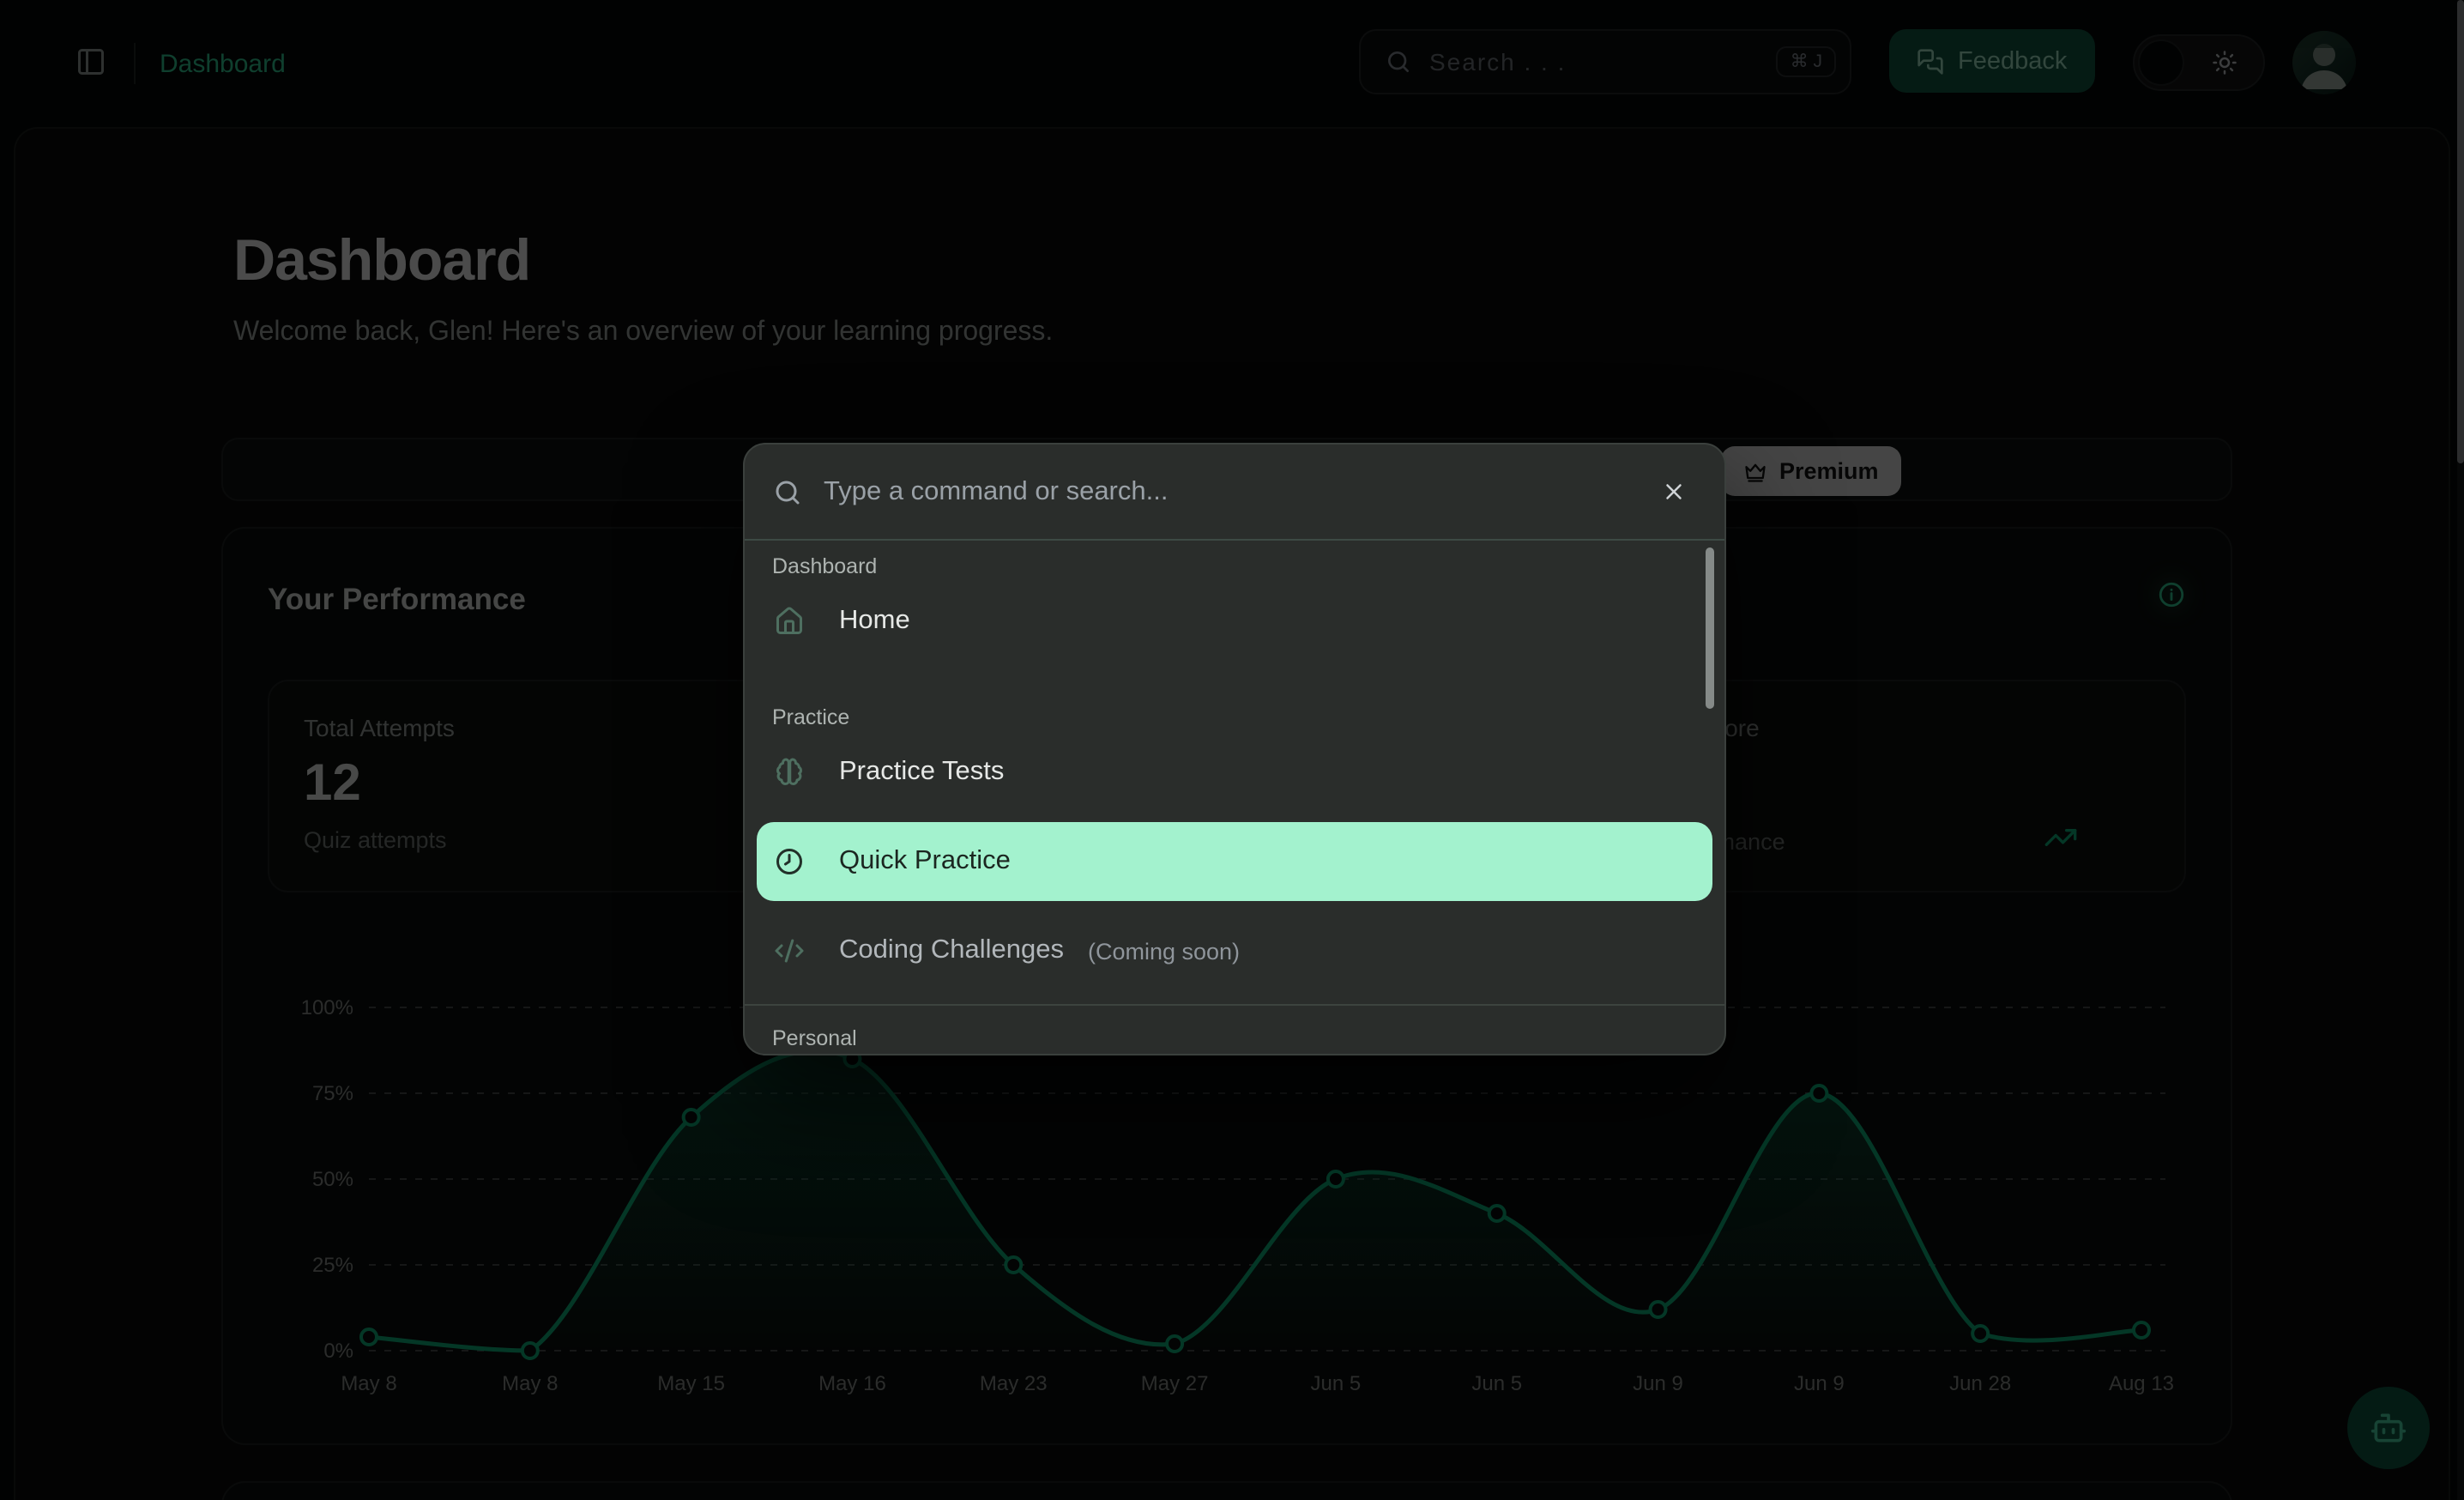  I want to click on command-item-label: Home, so click(874, 620).